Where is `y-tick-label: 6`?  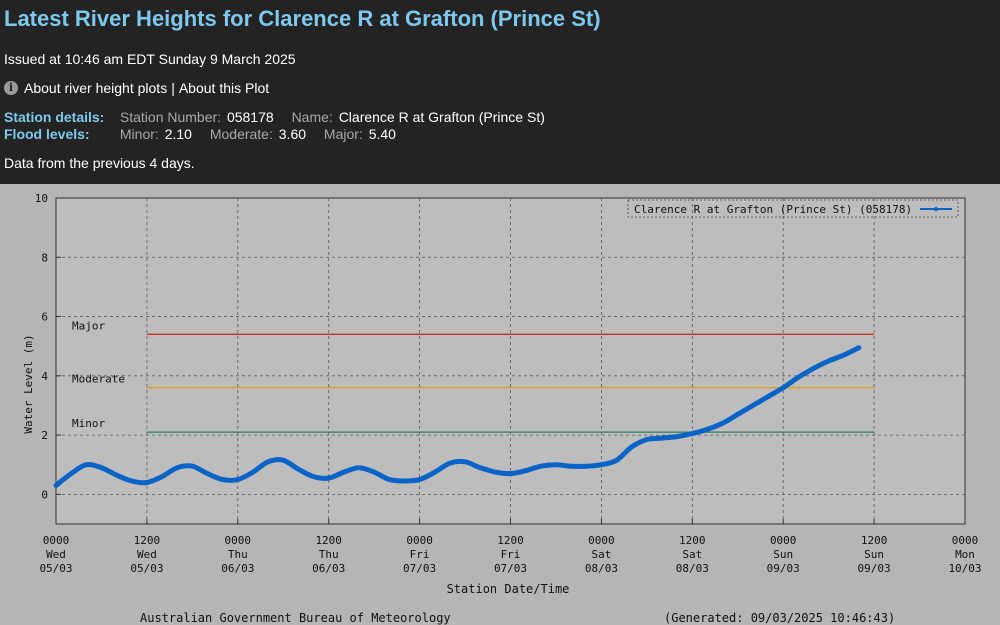 y-tick-label: 6 is located at coordinates (44, 317).